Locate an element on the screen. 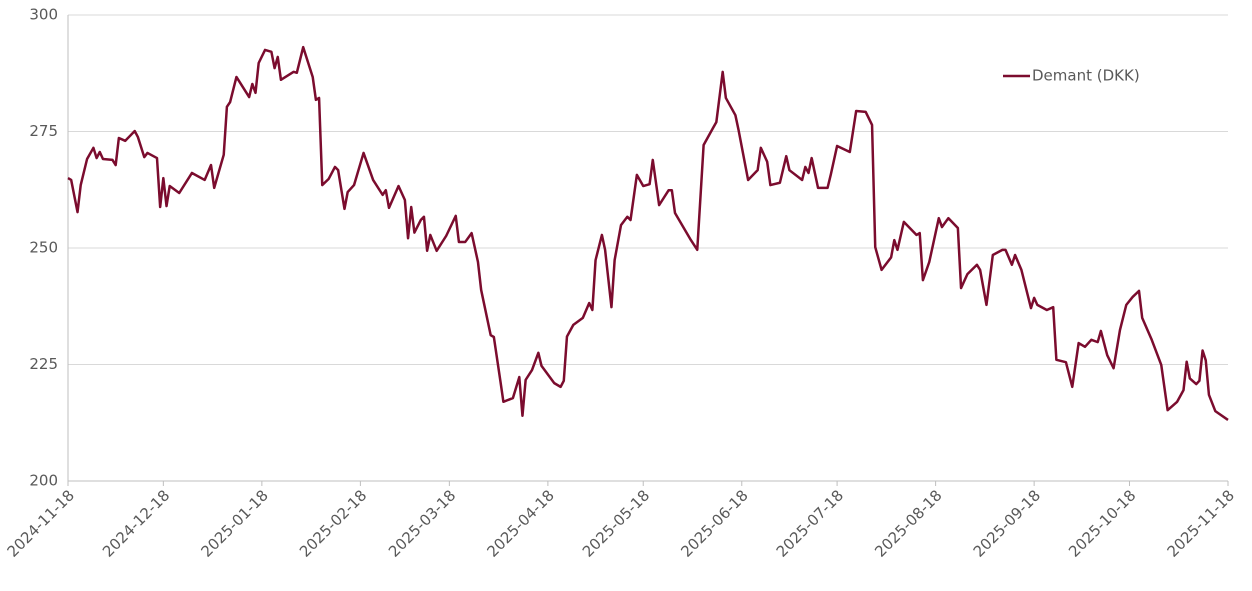 The width and height of the screenshot is (1252, 591). x-tick-label: 2025-06-18 is located at coordinates (714, 523).